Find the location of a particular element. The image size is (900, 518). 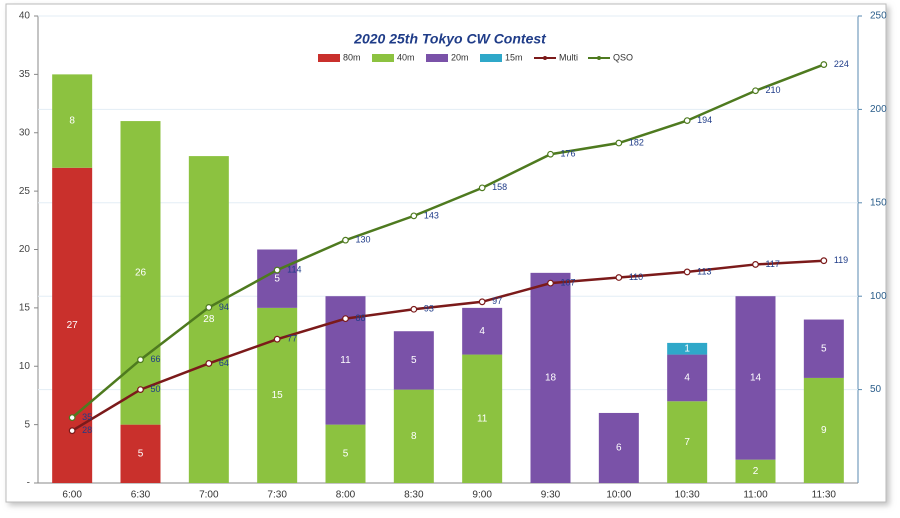

x-tick-label: 10:00 is located at coordinates (618, 495).